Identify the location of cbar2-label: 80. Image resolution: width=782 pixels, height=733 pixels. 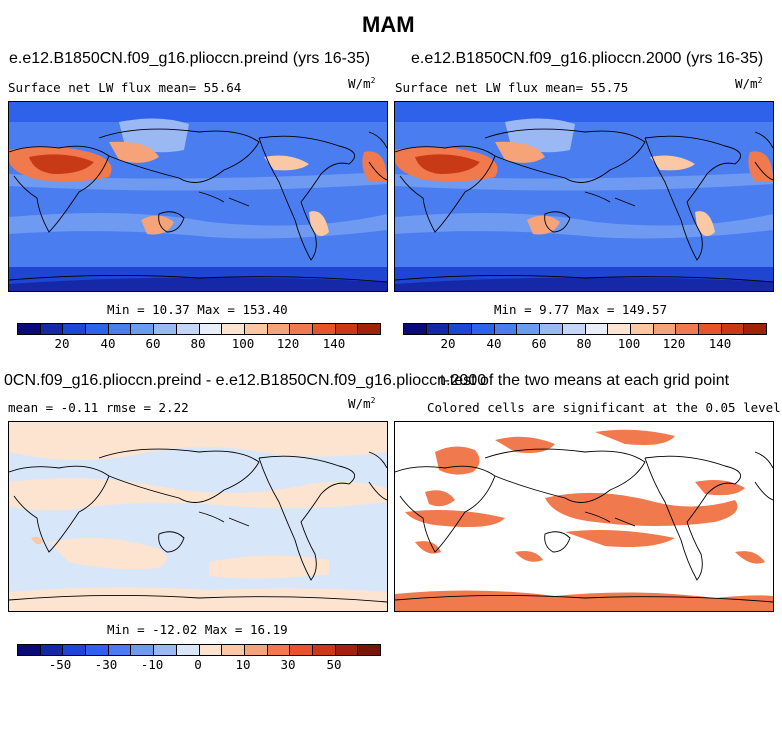
(584, 343).